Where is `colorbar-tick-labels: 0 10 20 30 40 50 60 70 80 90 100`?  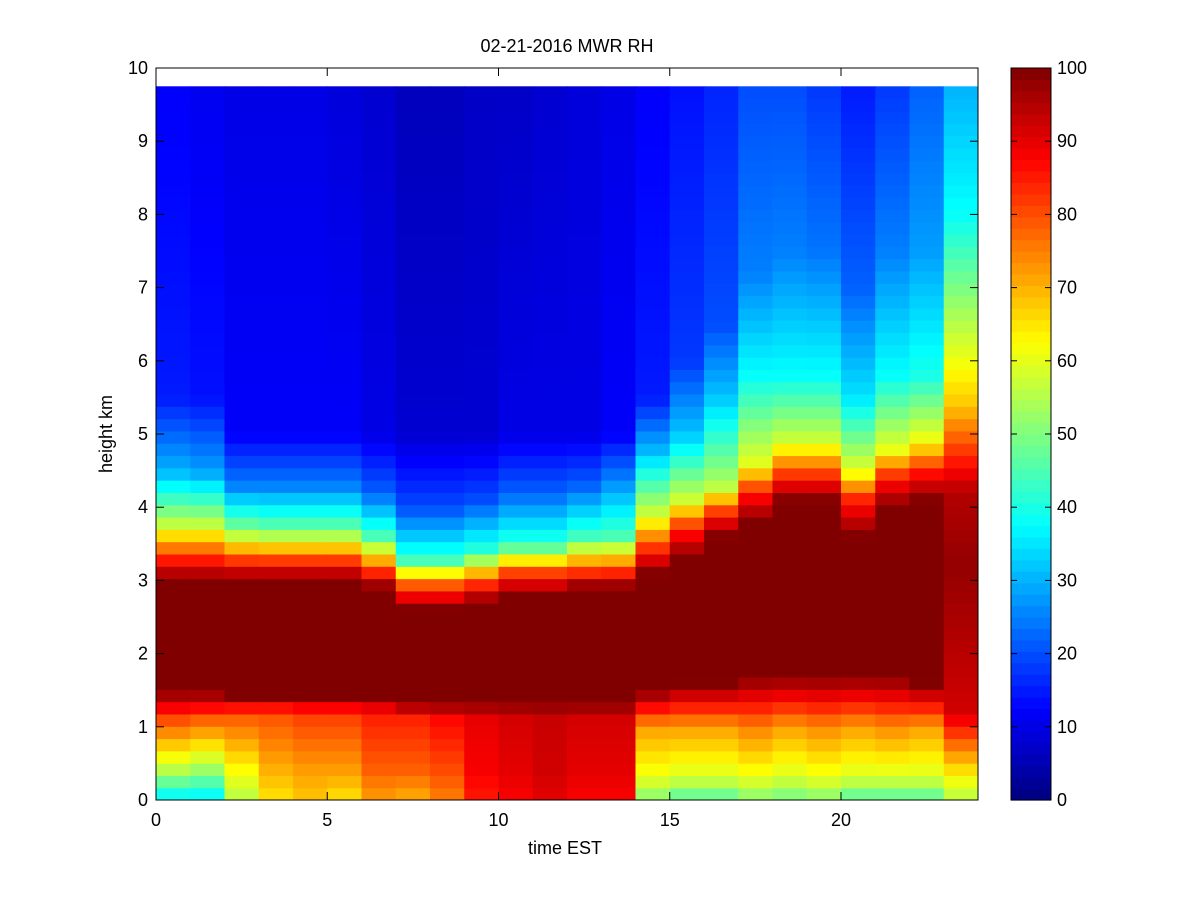 colorbar-tick-labels: 0 10 20 30 40 50 60 70 80 90 100 is located at coordinates (1072, 434).